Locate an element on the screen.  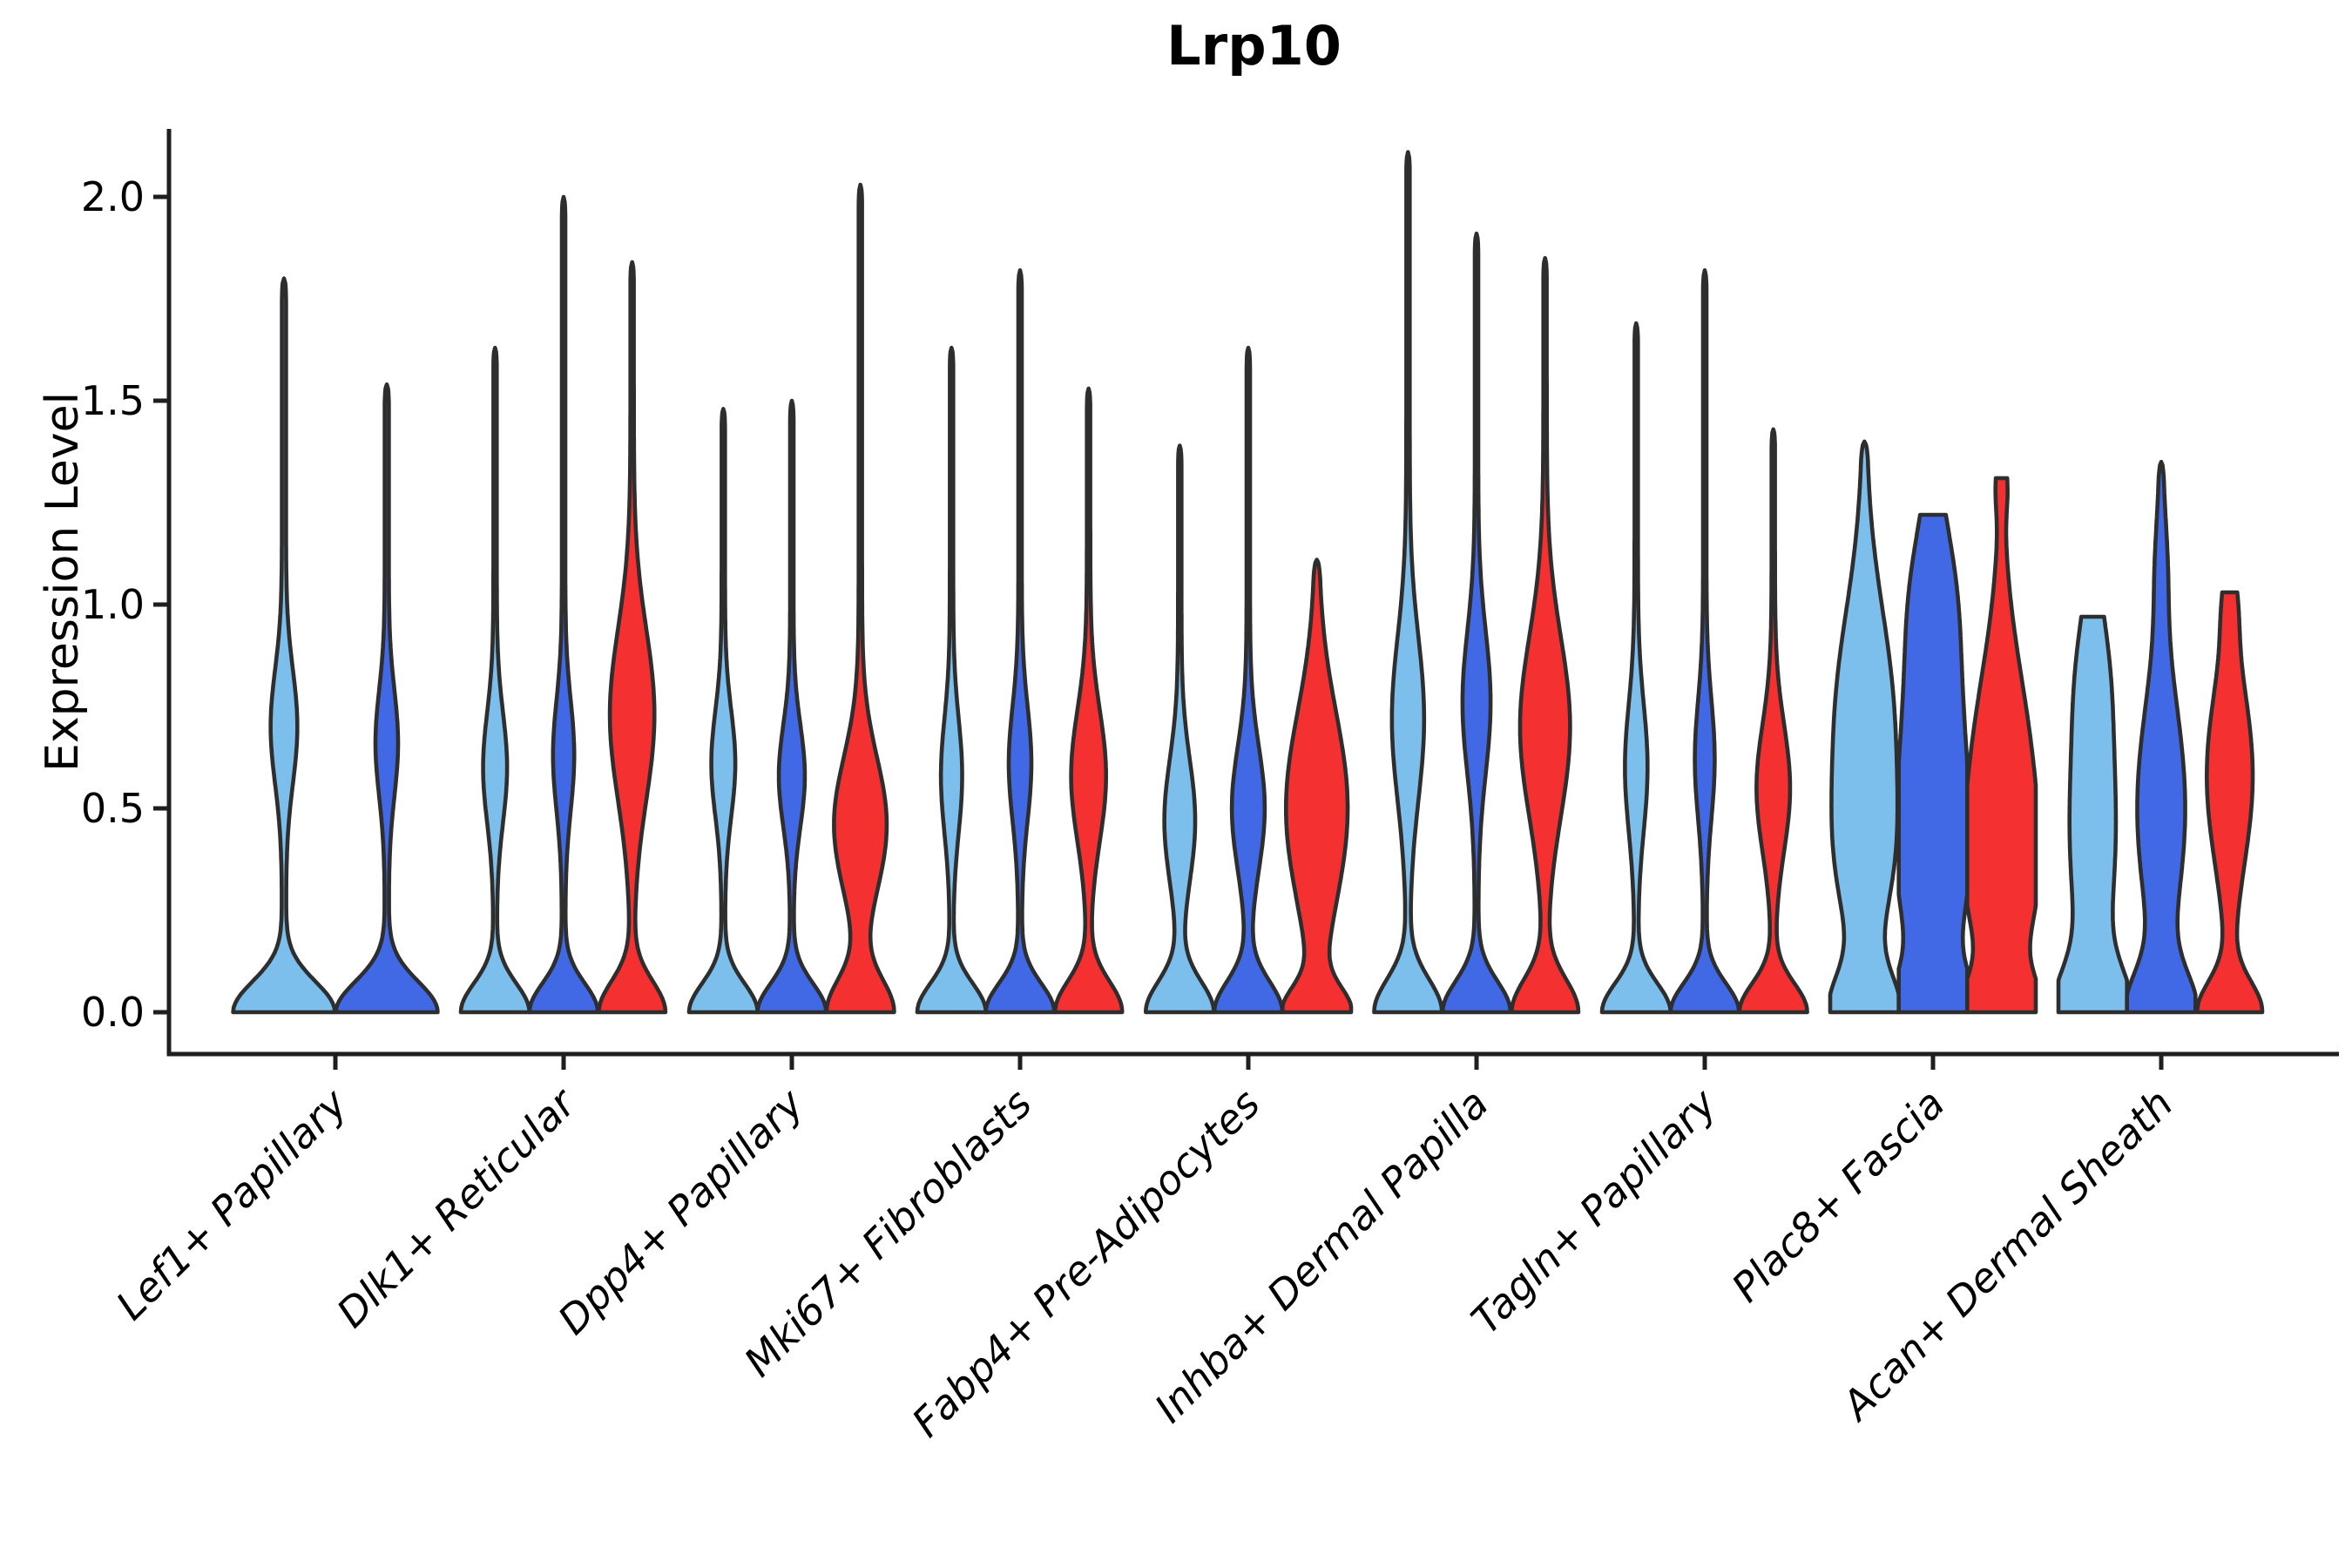
violin-tagln-papillary-dark-blue is located at coordinates (1704, 641).